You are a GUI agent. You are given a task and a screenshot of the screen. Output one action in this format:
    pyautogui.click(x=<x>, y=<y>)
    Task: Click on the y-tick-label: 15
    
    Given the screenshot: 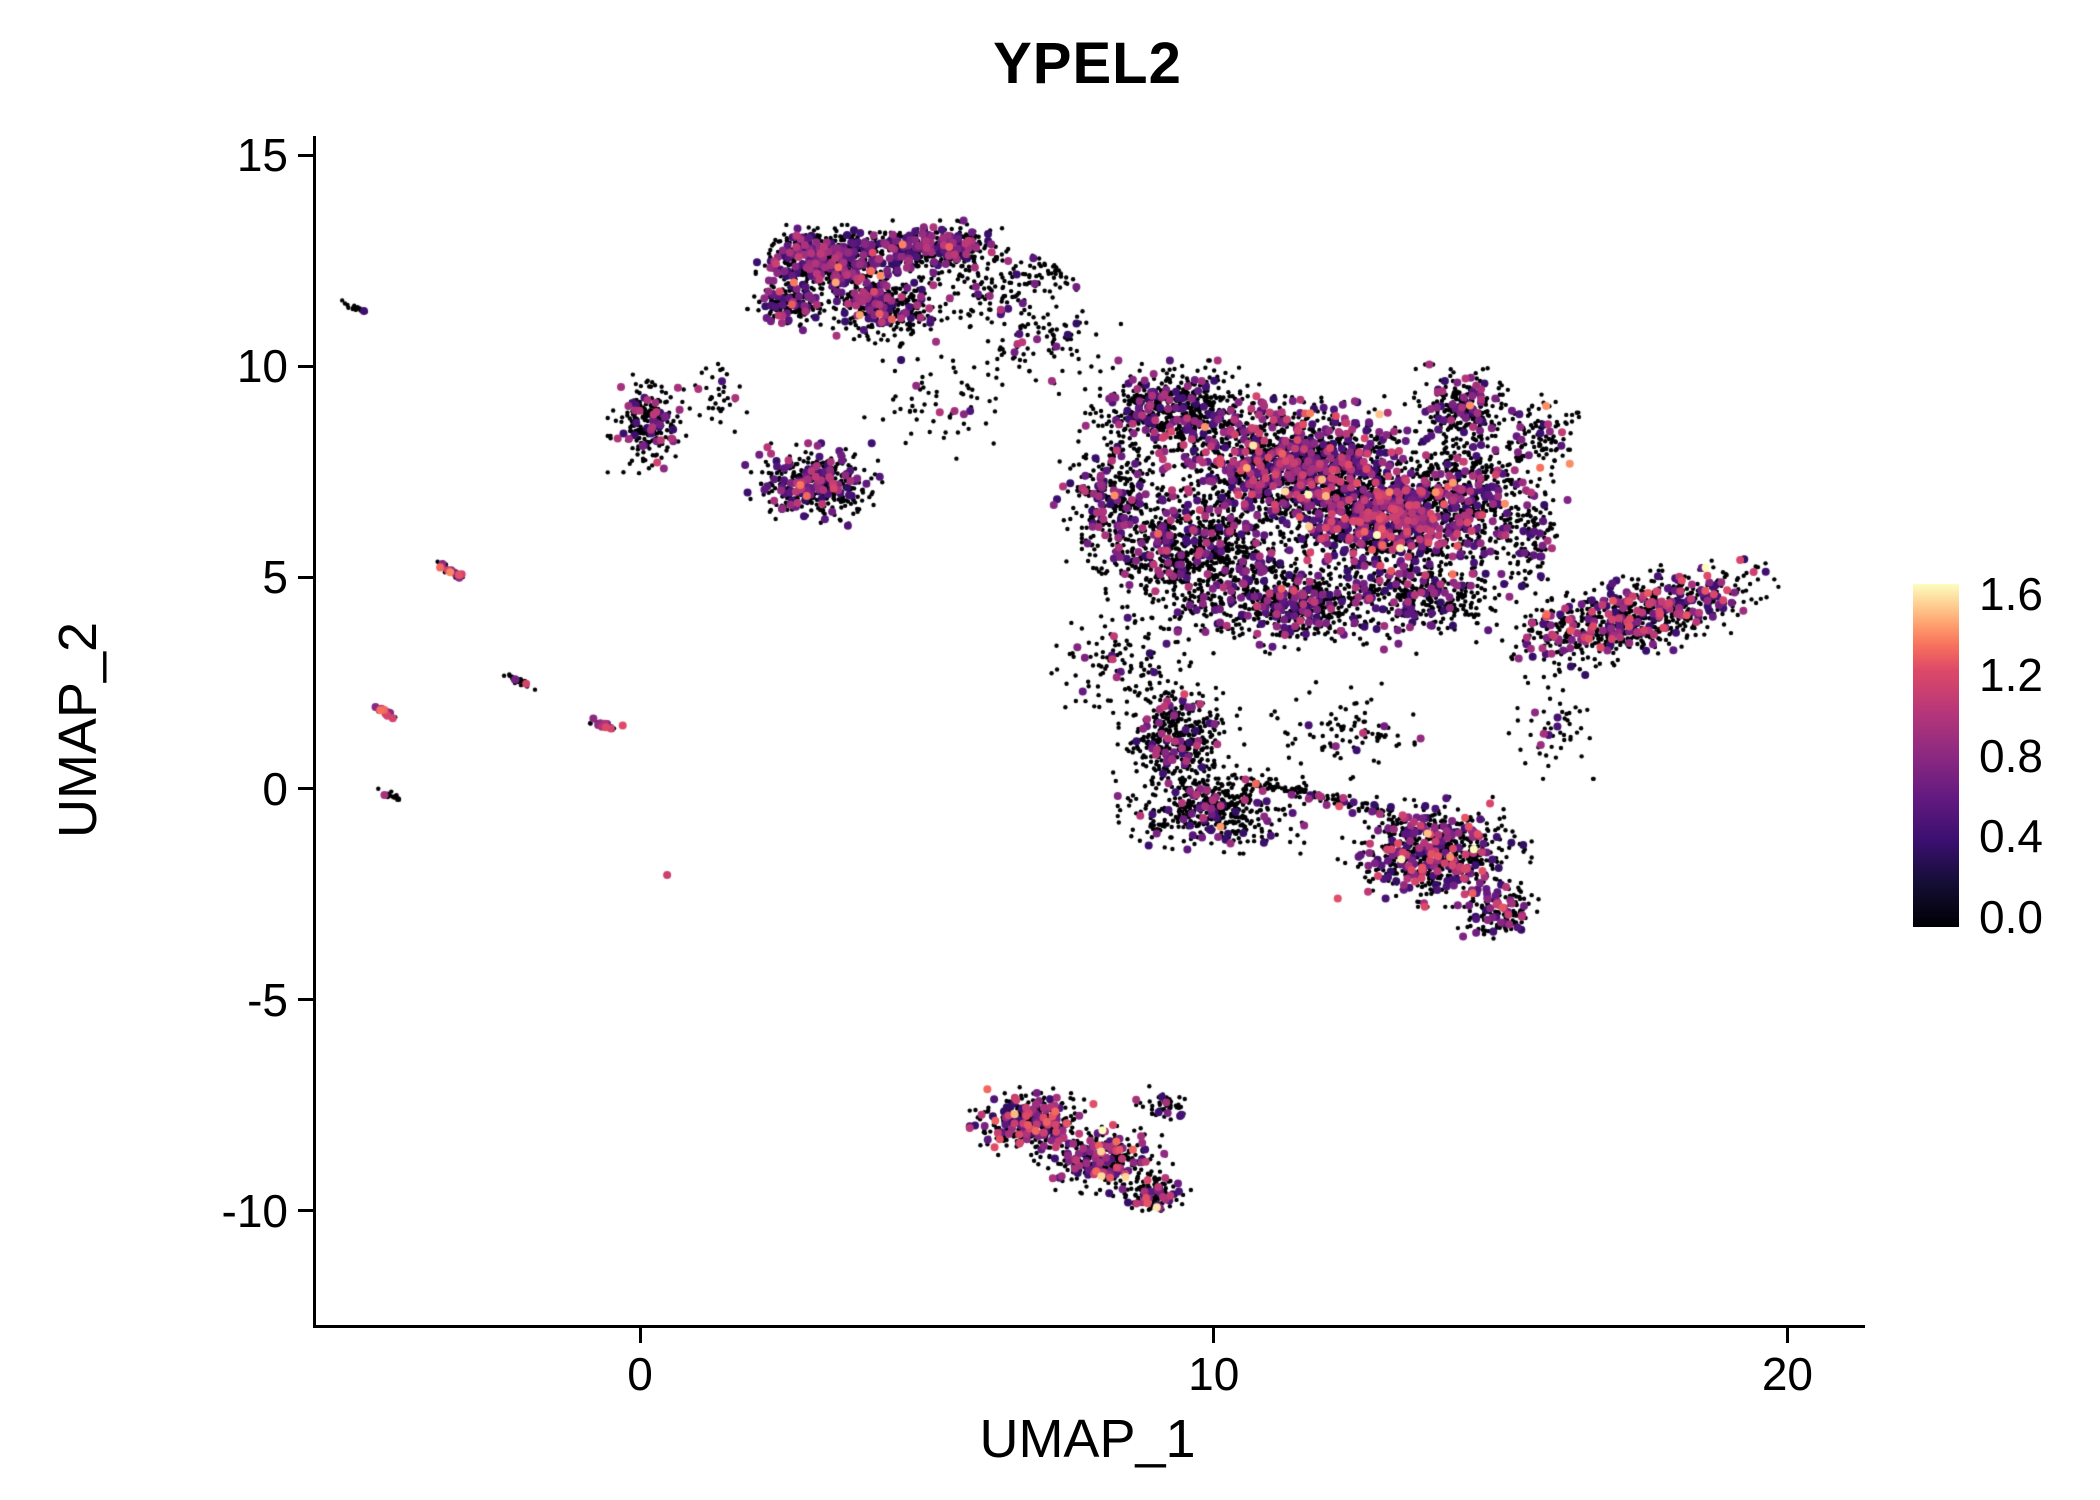 What is the action you would take?
    pyautogui.click(x=262, y=155)
    